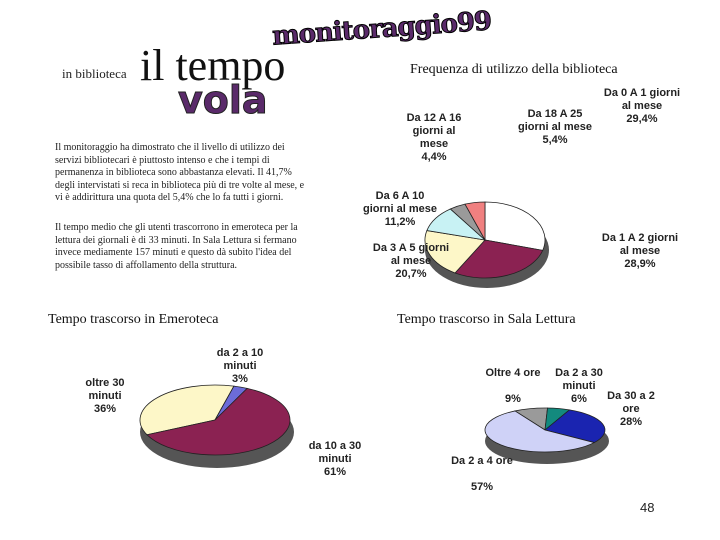 This screenshot has height=540, width=720. Describe the element at coordinates (133, 319) in the screenshot. I see `chart-title: Tempo trascorso in Emeroteca` at that location.